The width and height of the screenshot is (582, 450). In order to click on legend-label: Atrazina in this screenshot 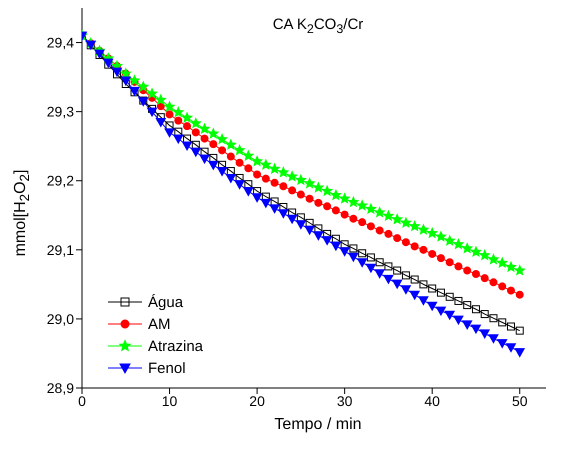, I will do `click(176, 346)`.